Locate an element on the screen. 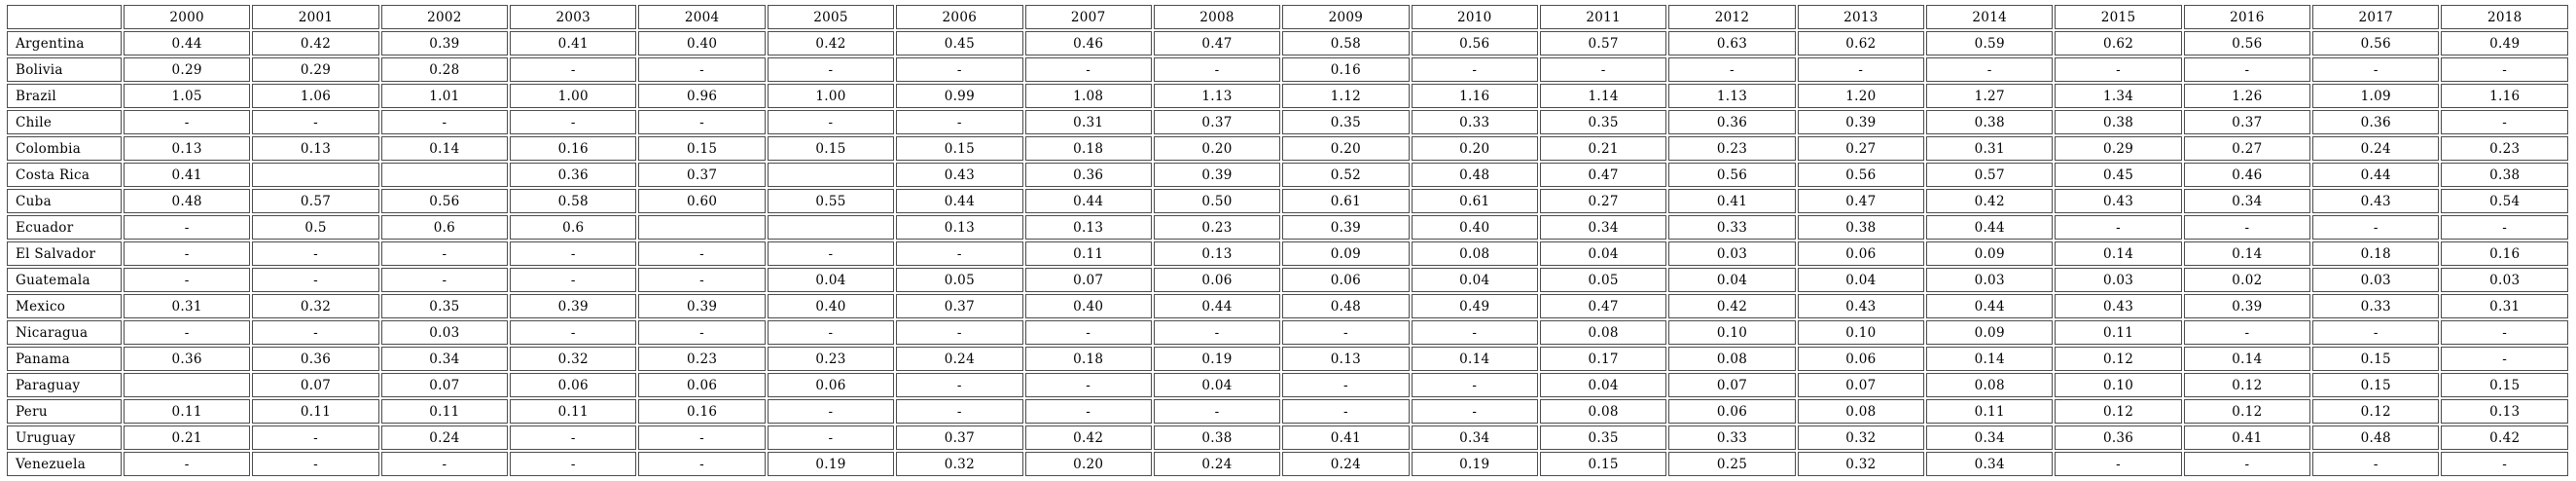  value-cell: 0.11 is located at coordinates (444, 411).